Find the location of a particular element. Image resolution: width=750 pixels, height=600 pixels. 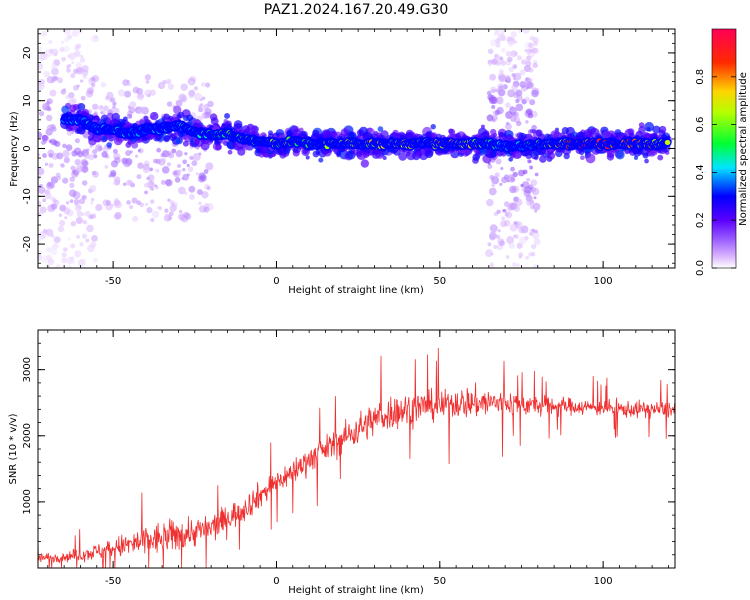

spectrogram-ylabel: Frequency (Hz) is located at coordinates (14, 149).